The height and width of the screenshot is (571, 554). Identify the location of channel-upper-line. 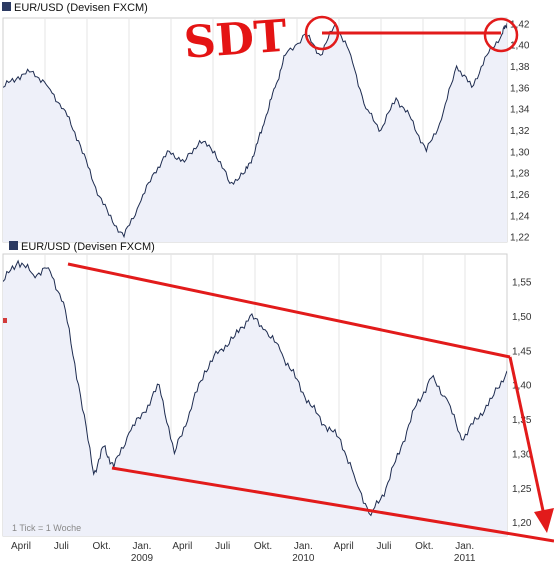
(289, 310).